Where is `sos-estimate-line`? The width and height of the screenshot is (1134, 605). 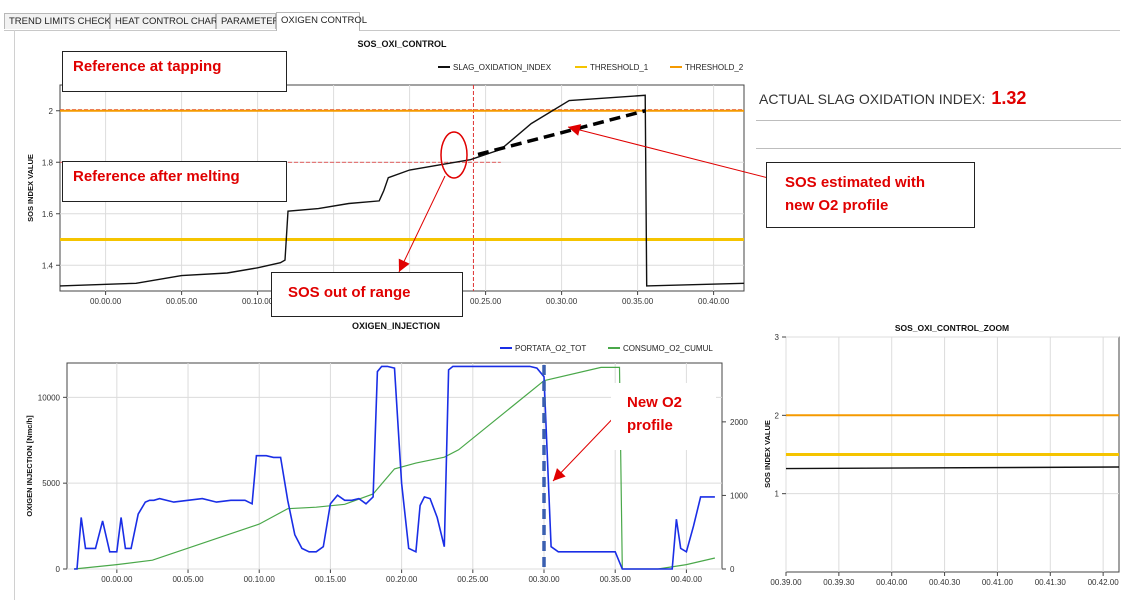
sos-estimate-line is located at coordinates (561, 133).